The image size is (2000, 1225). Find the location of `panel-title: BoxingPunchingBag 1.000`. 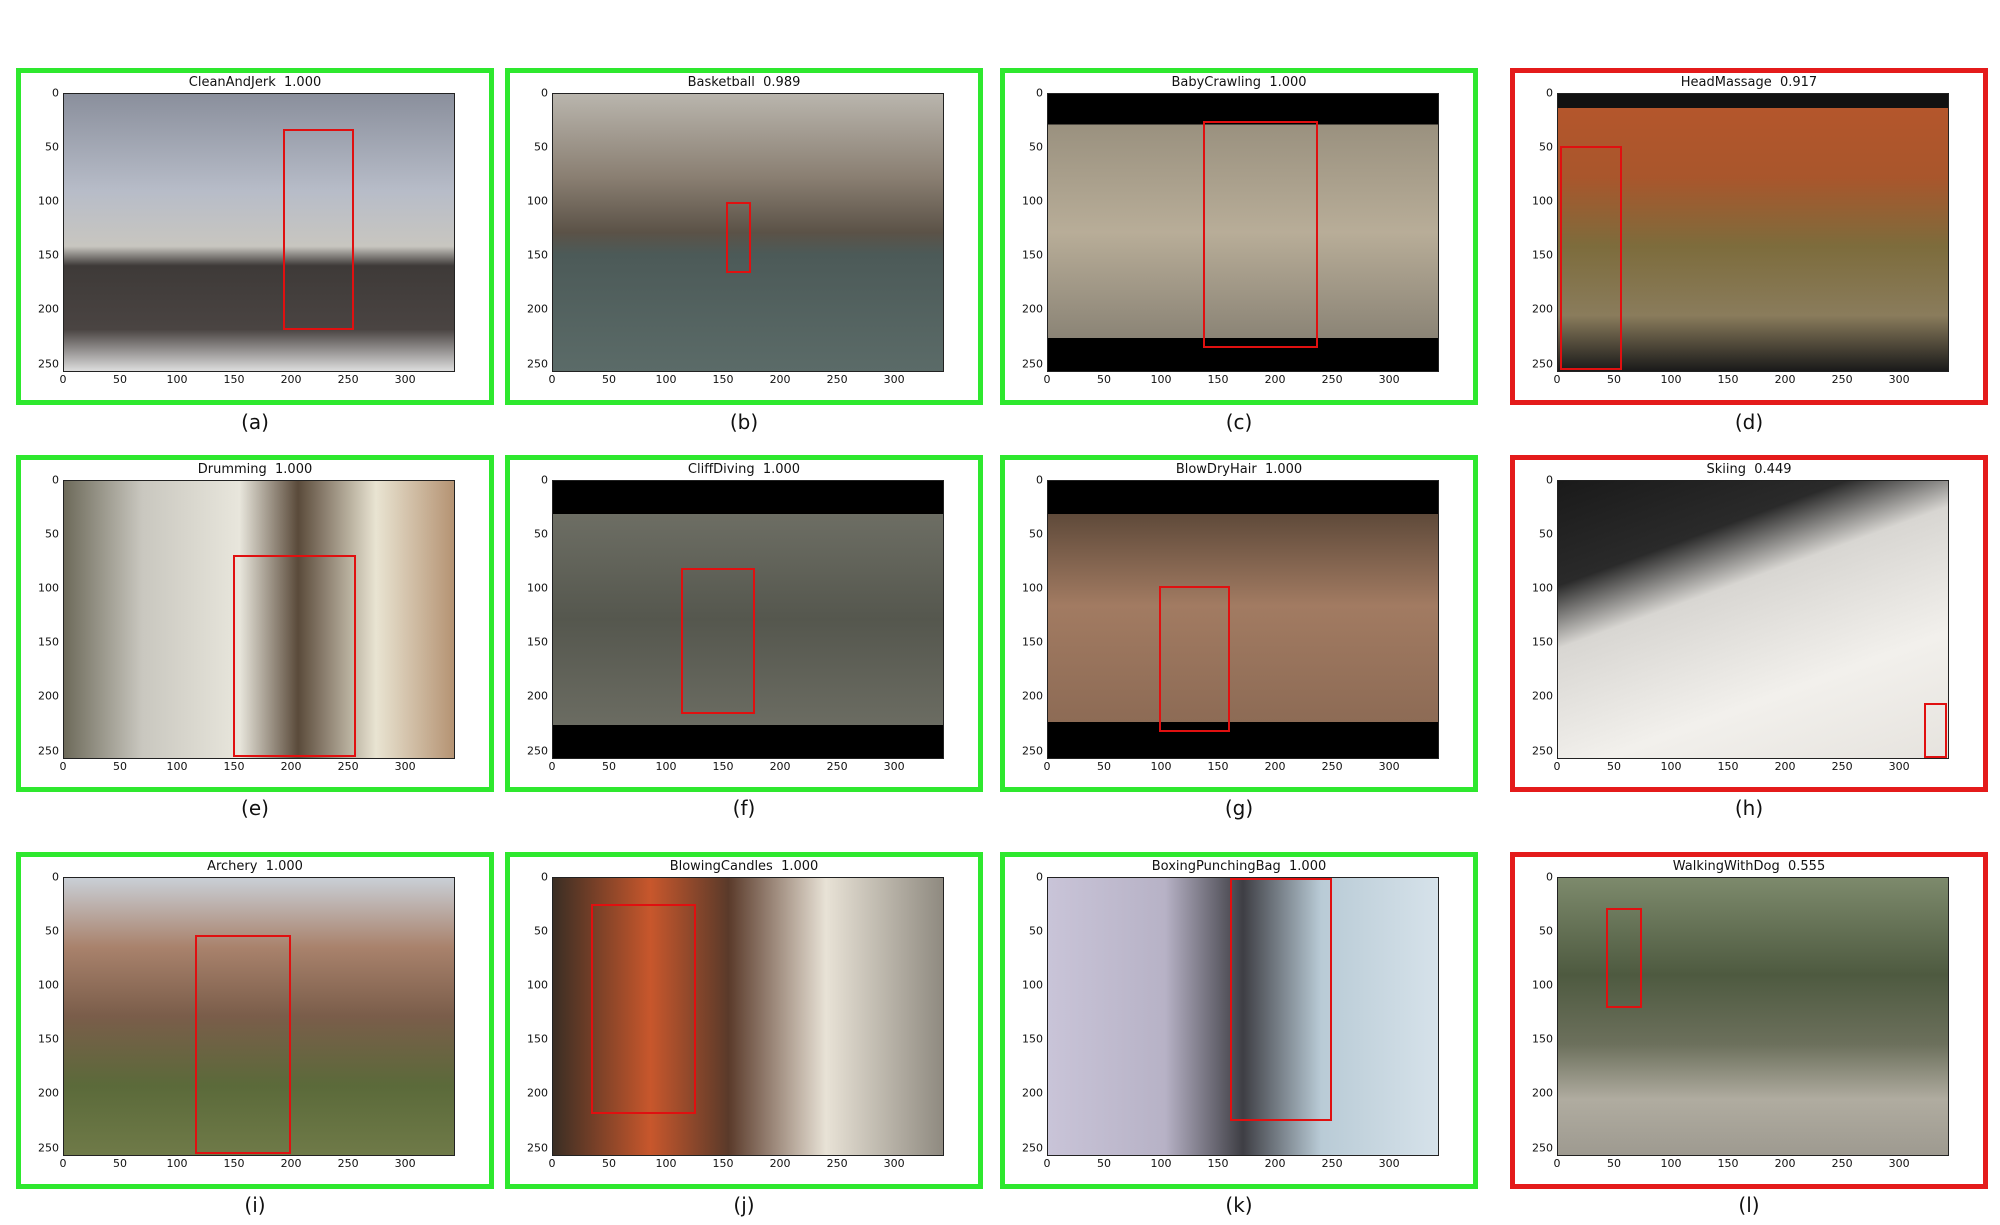

panel-title: BoxingPunchingBag 1.000 is located at coordinates (1239, 866).